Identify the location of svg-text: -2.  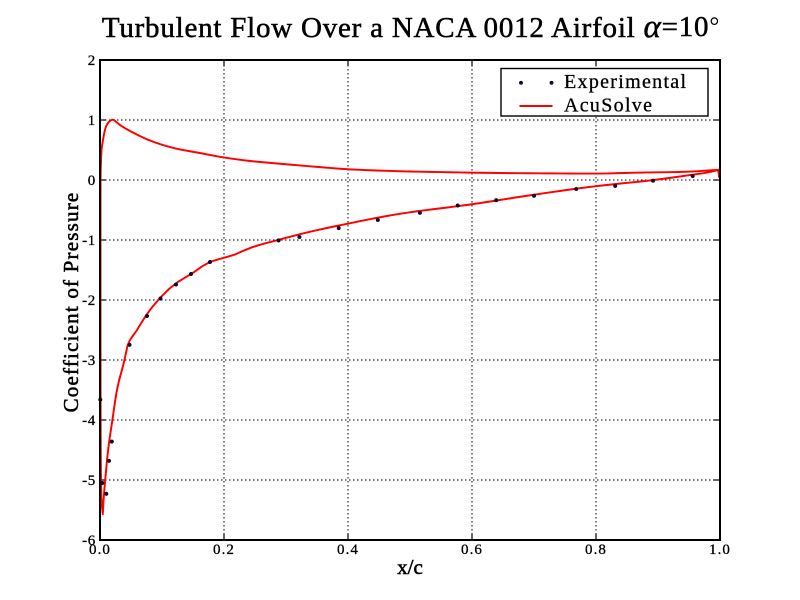
(89, 301).